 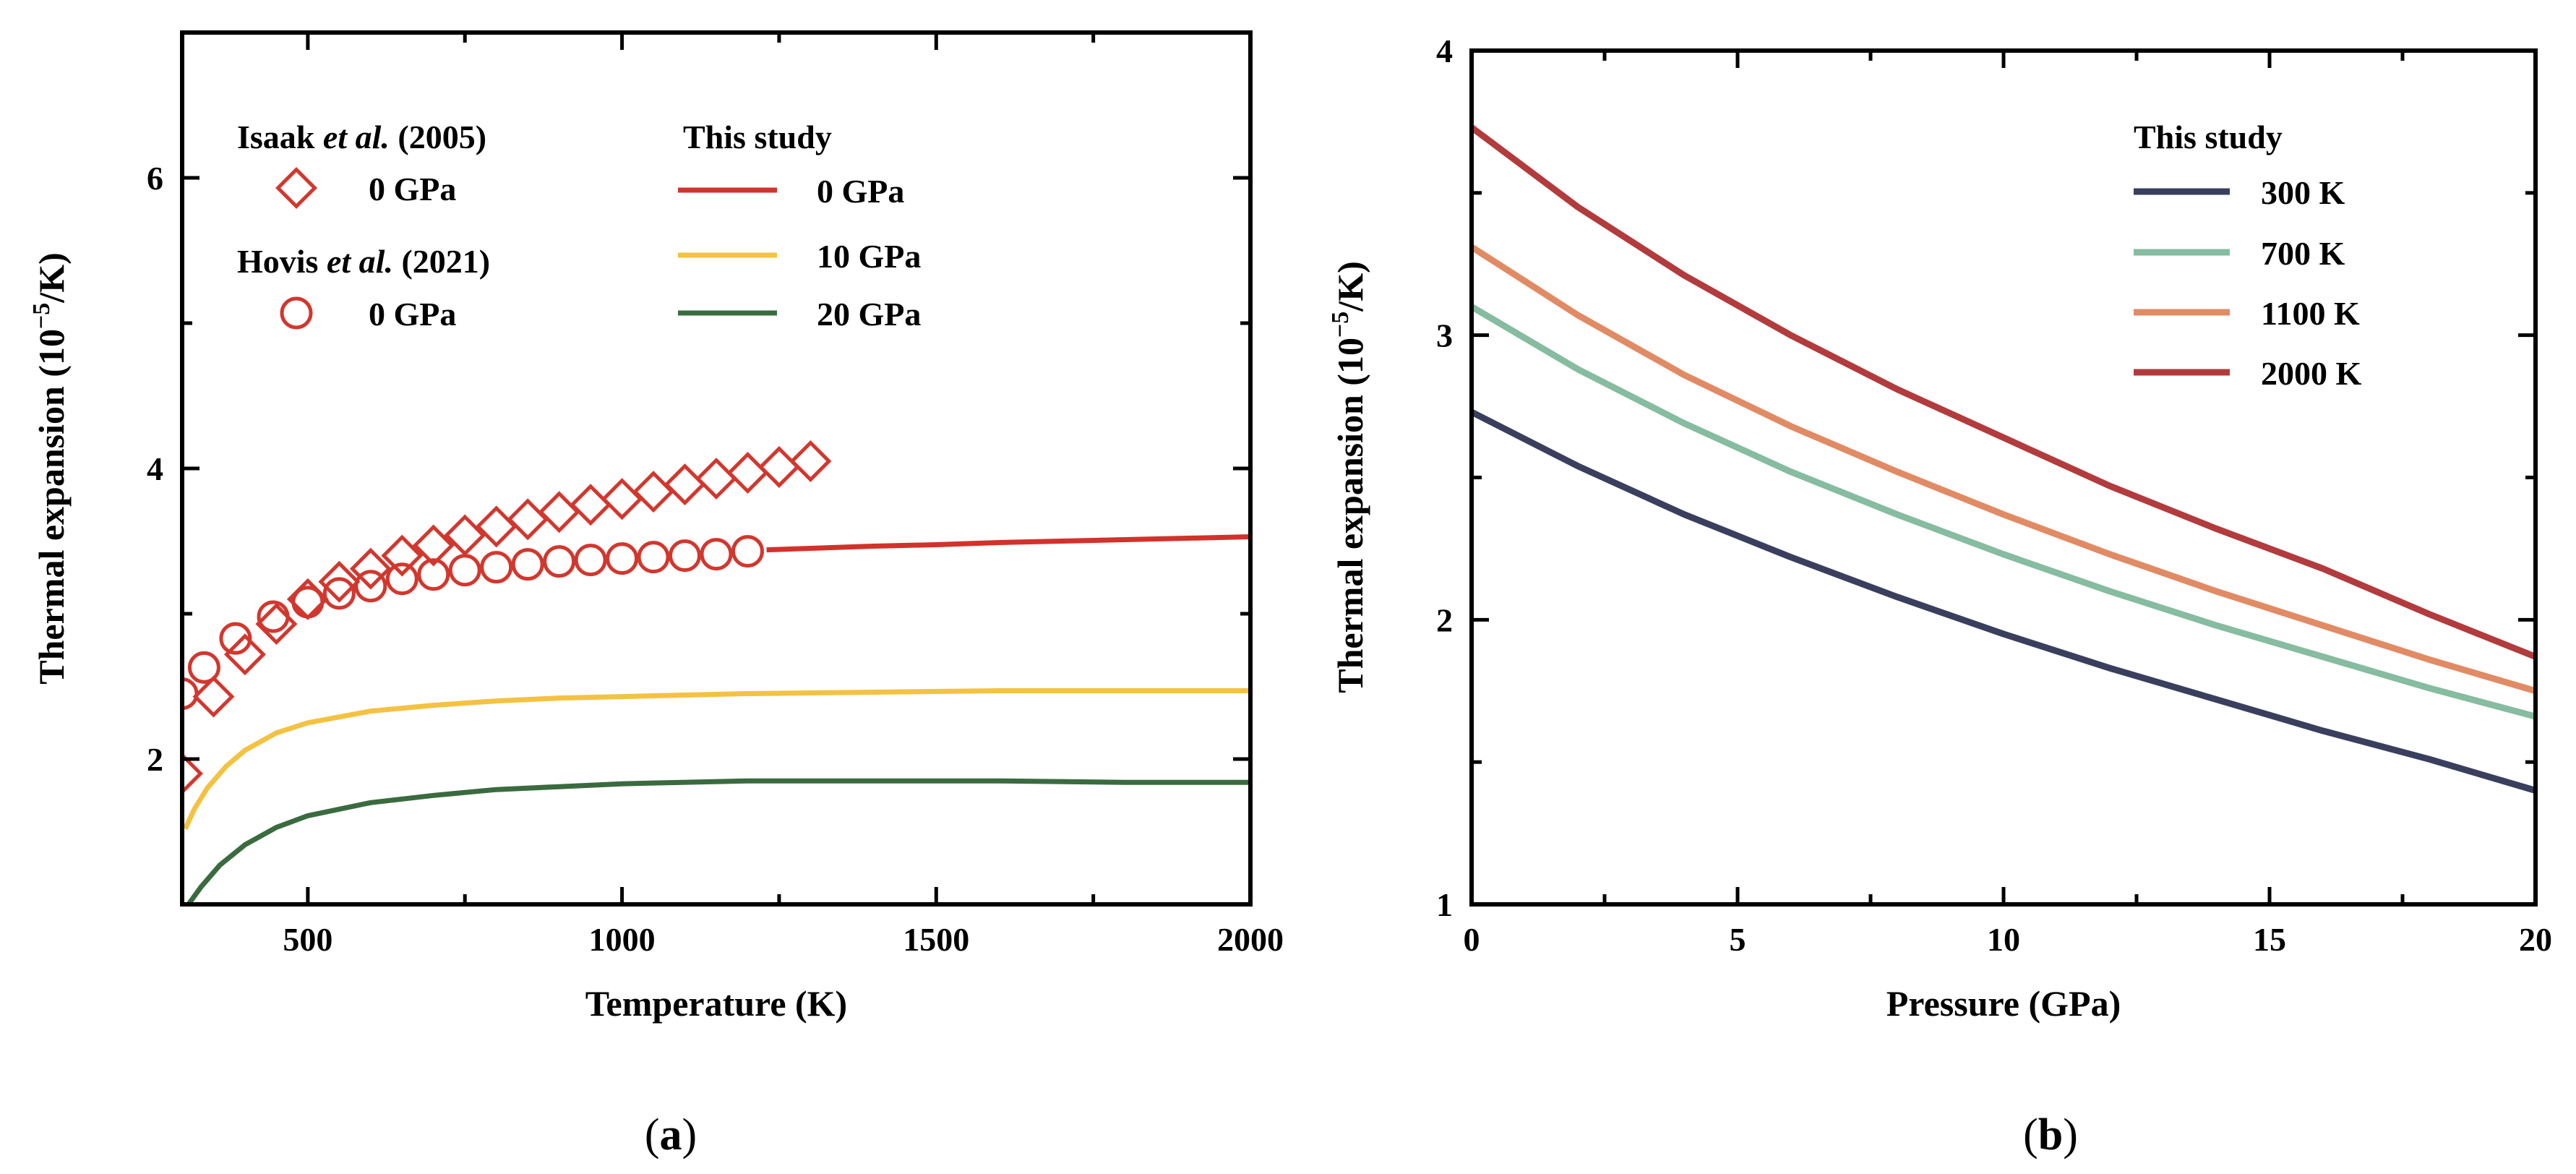 What do you see at coordinates (1472, 939) in the screenshot?
I see `x-tick-label: 0` at bounding box center [1472, 939].